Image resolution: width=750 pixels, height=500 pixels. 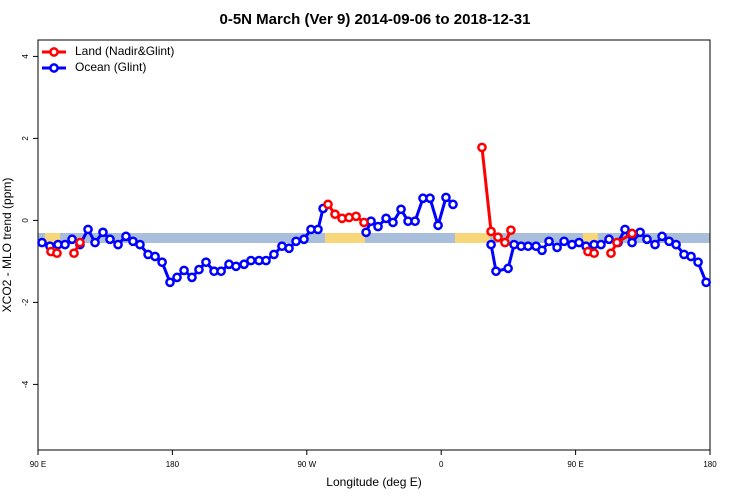 I want to click on x-axis-label: Longitude (deg E), so click(x=373, y=482).